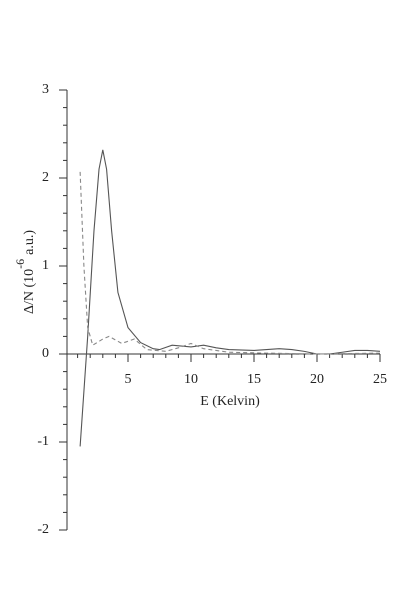  What do you see at coordinates (43, 529) in the screenshot?
I see `y-tick-label: -2` at bounding box center [43, 529].